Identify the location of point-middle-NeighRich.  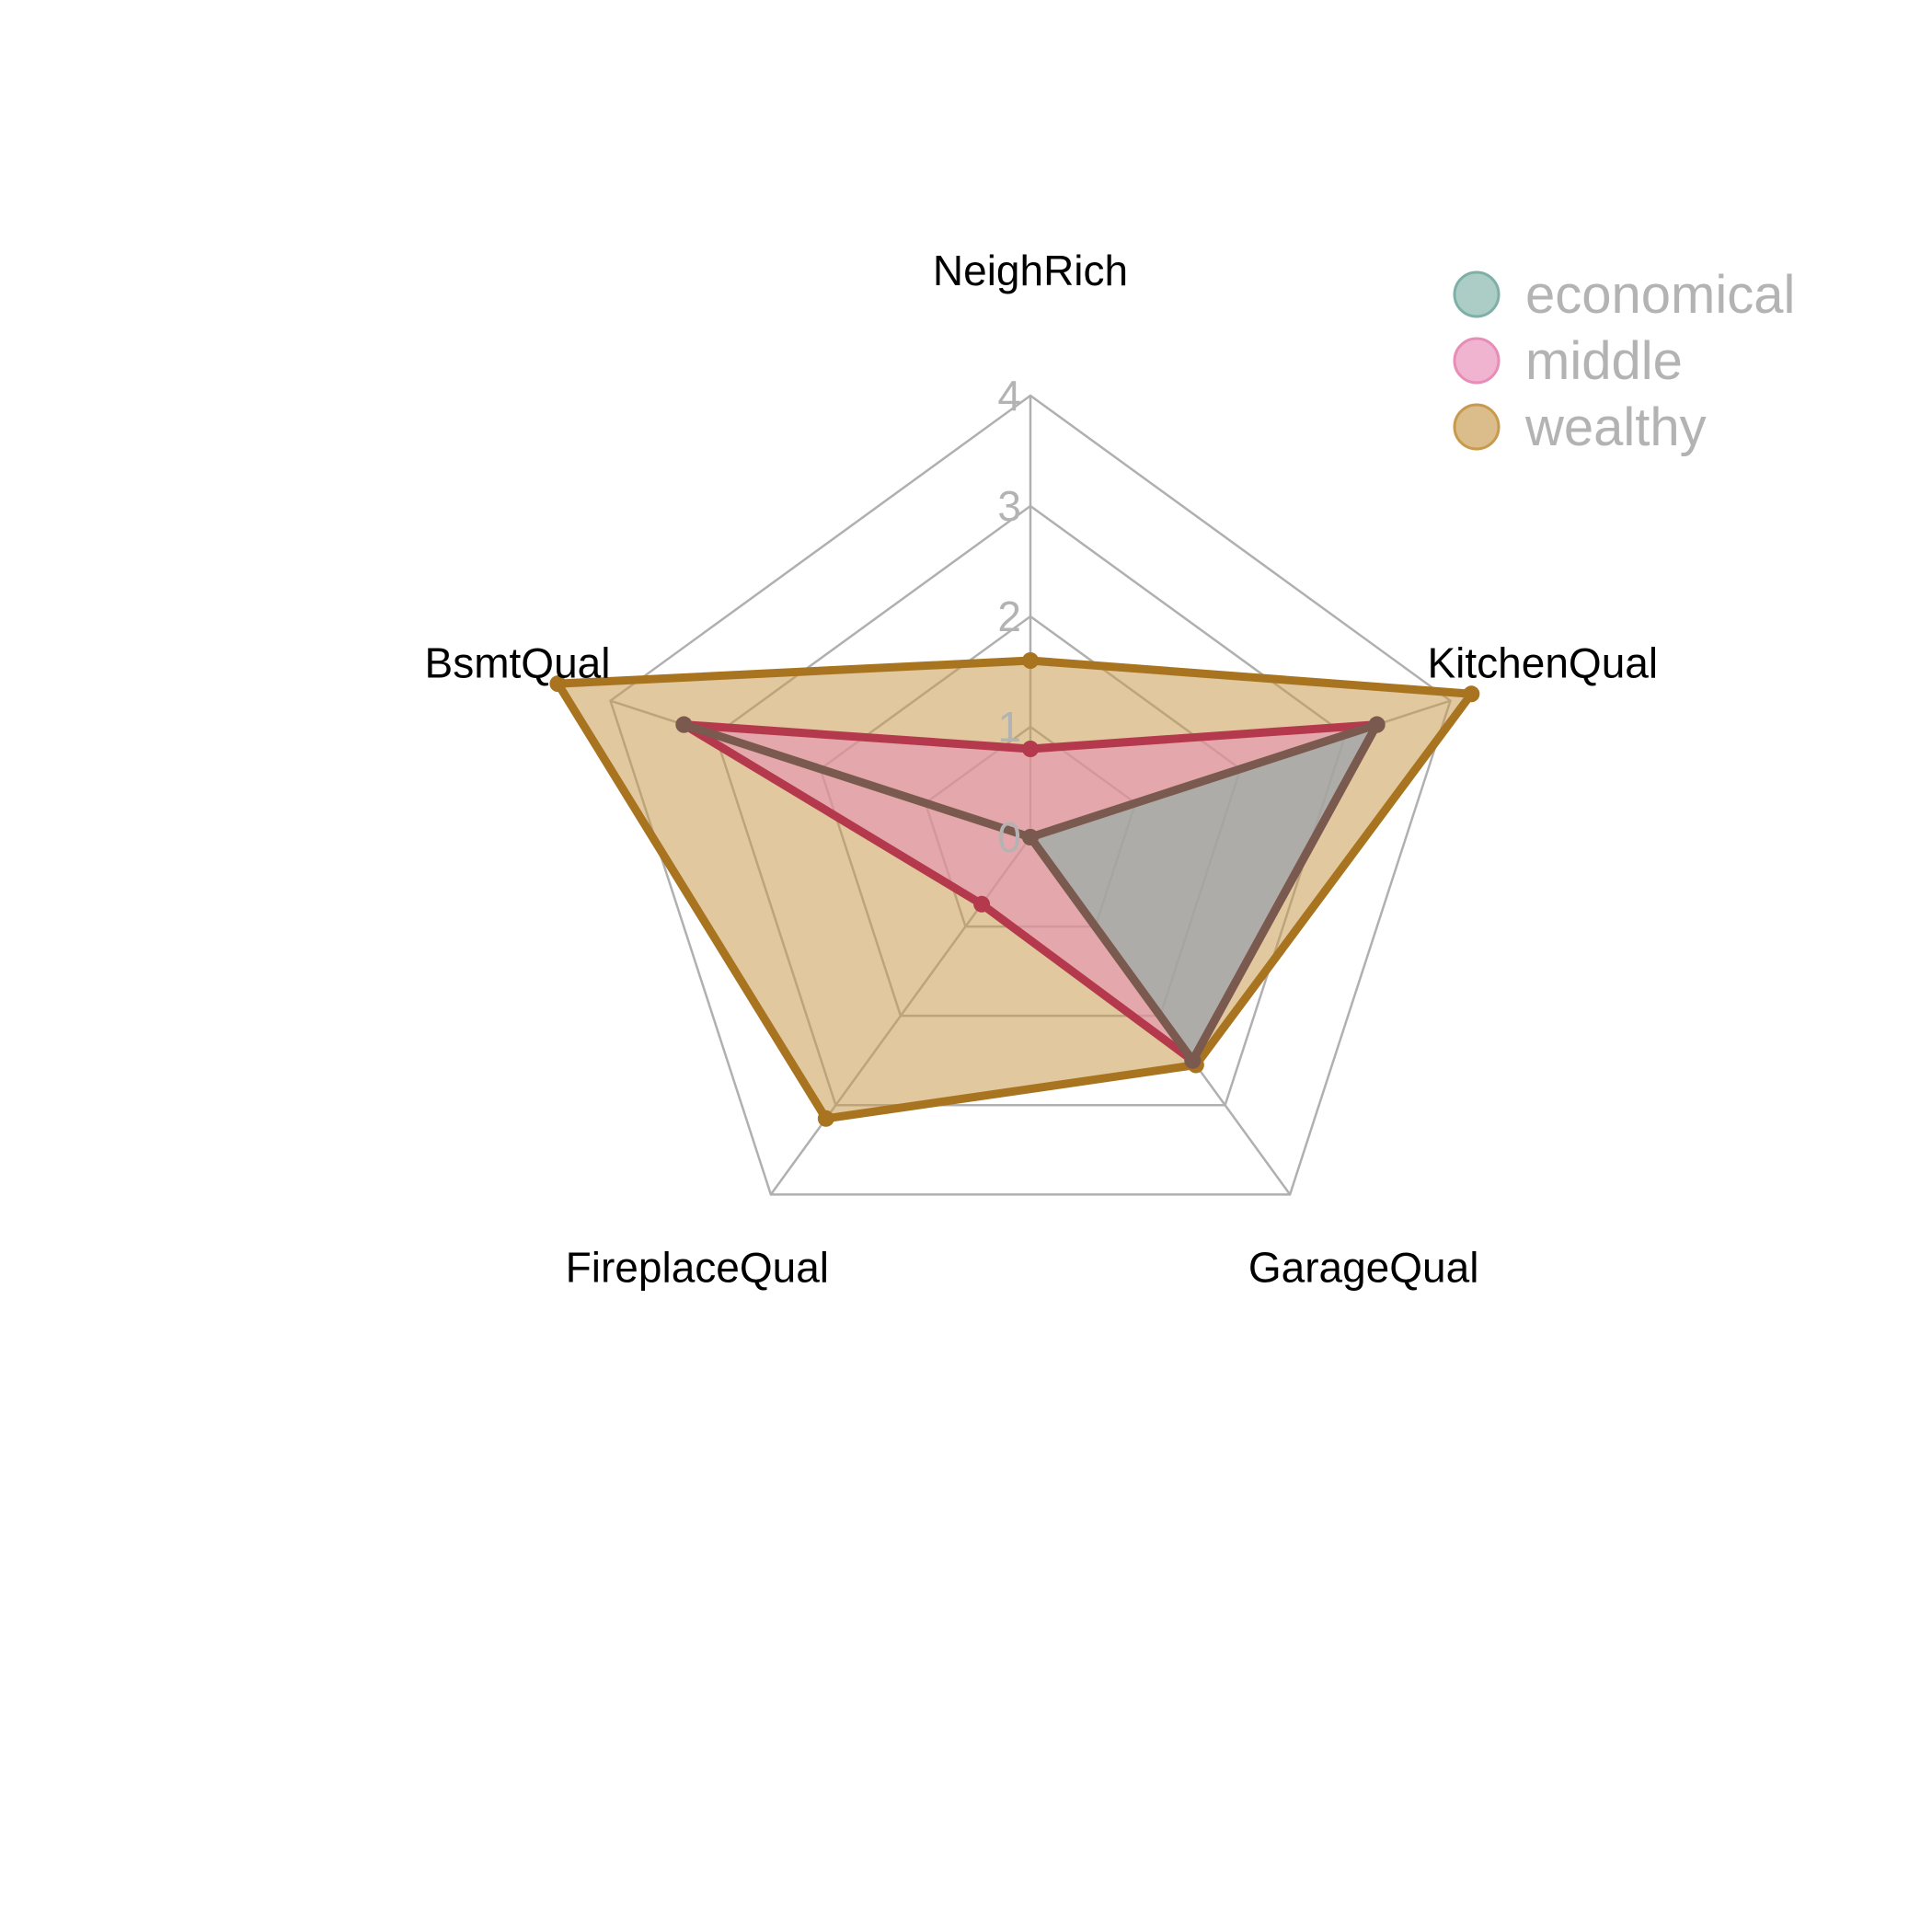
(1030, 749).